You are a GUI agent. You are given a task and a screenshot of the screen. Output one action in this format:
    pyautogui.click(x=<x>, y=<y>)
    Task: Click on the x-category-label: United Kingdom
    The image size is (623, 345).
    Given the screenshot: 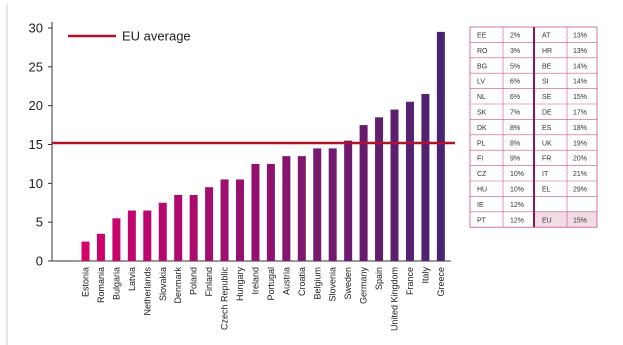 What is the action you would take?
    pyautogui.click(x=395, y=299)
    